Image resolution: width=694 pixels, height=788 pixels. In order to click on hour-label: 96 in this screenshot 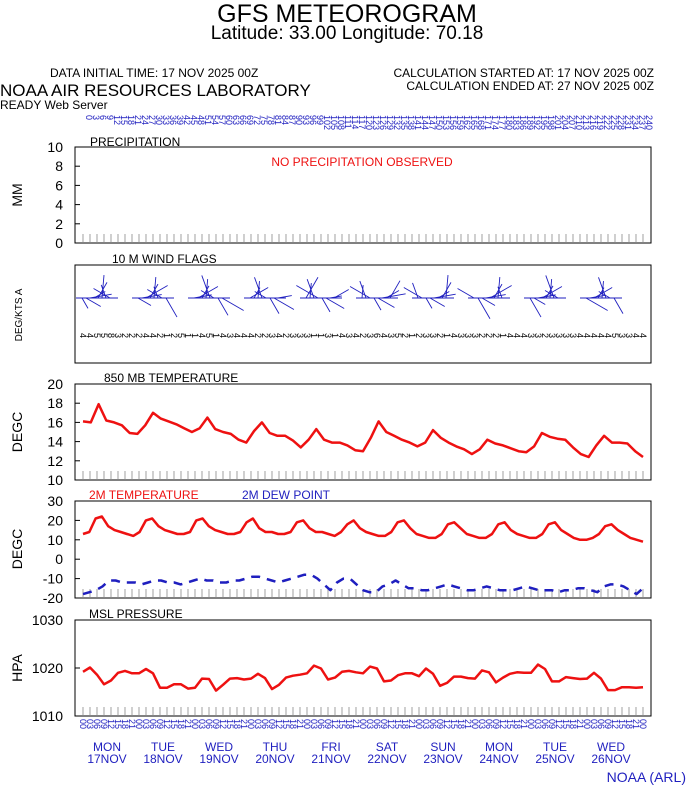, I will do `click(313, 120)`.